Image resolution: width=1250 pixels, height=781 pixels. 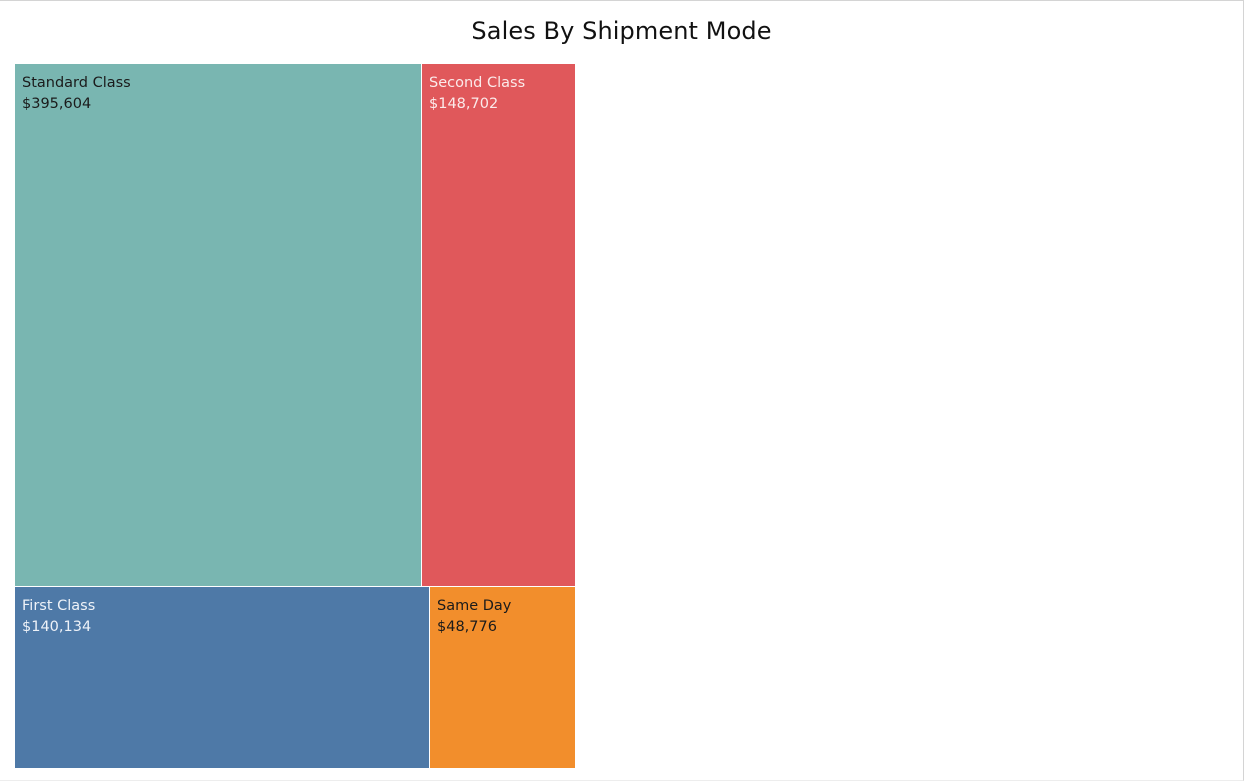 I want to click on tile-value-standard-class: $395,604, so click(x=57, y=104).